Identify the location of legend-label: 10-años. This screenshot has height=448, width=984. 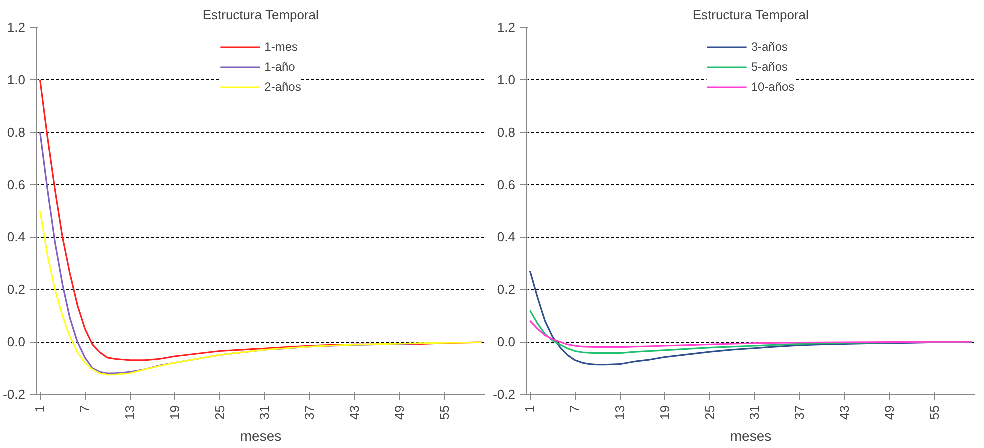
(773, 87).